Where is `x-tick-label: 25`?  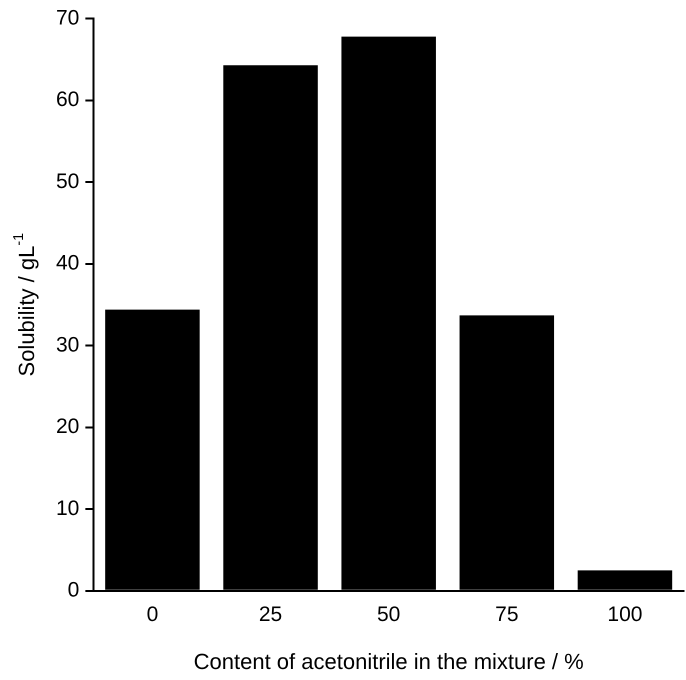 x-tick-label: 25 is located at coordinates (270, 614).